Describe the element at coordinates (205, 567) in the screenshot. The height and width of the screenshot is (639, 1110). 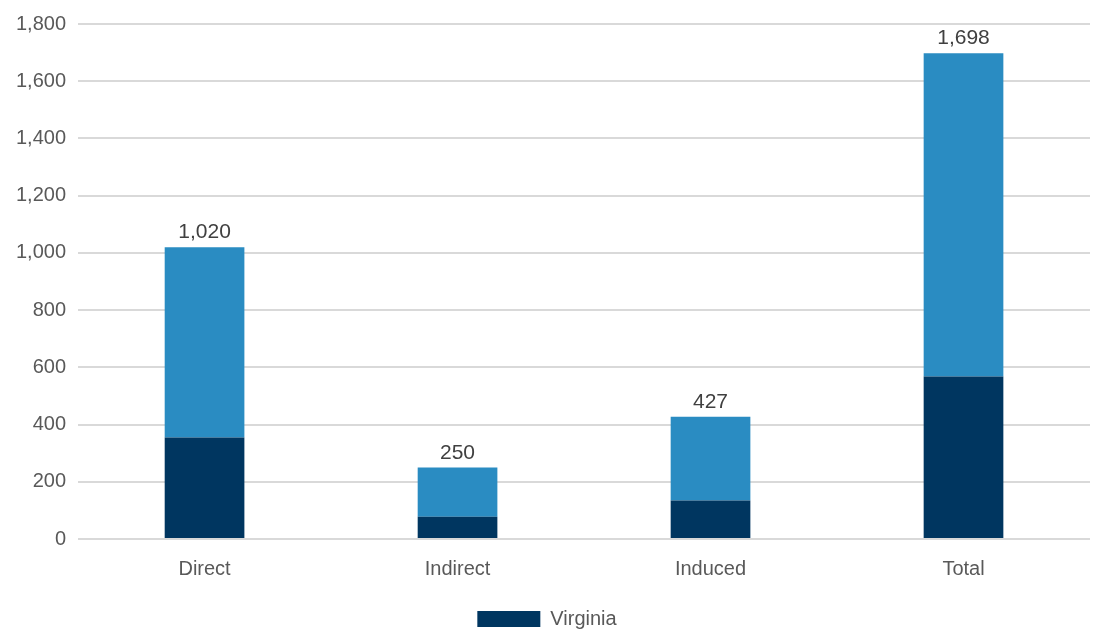
I see `x-tick-label: Direct` at that location.